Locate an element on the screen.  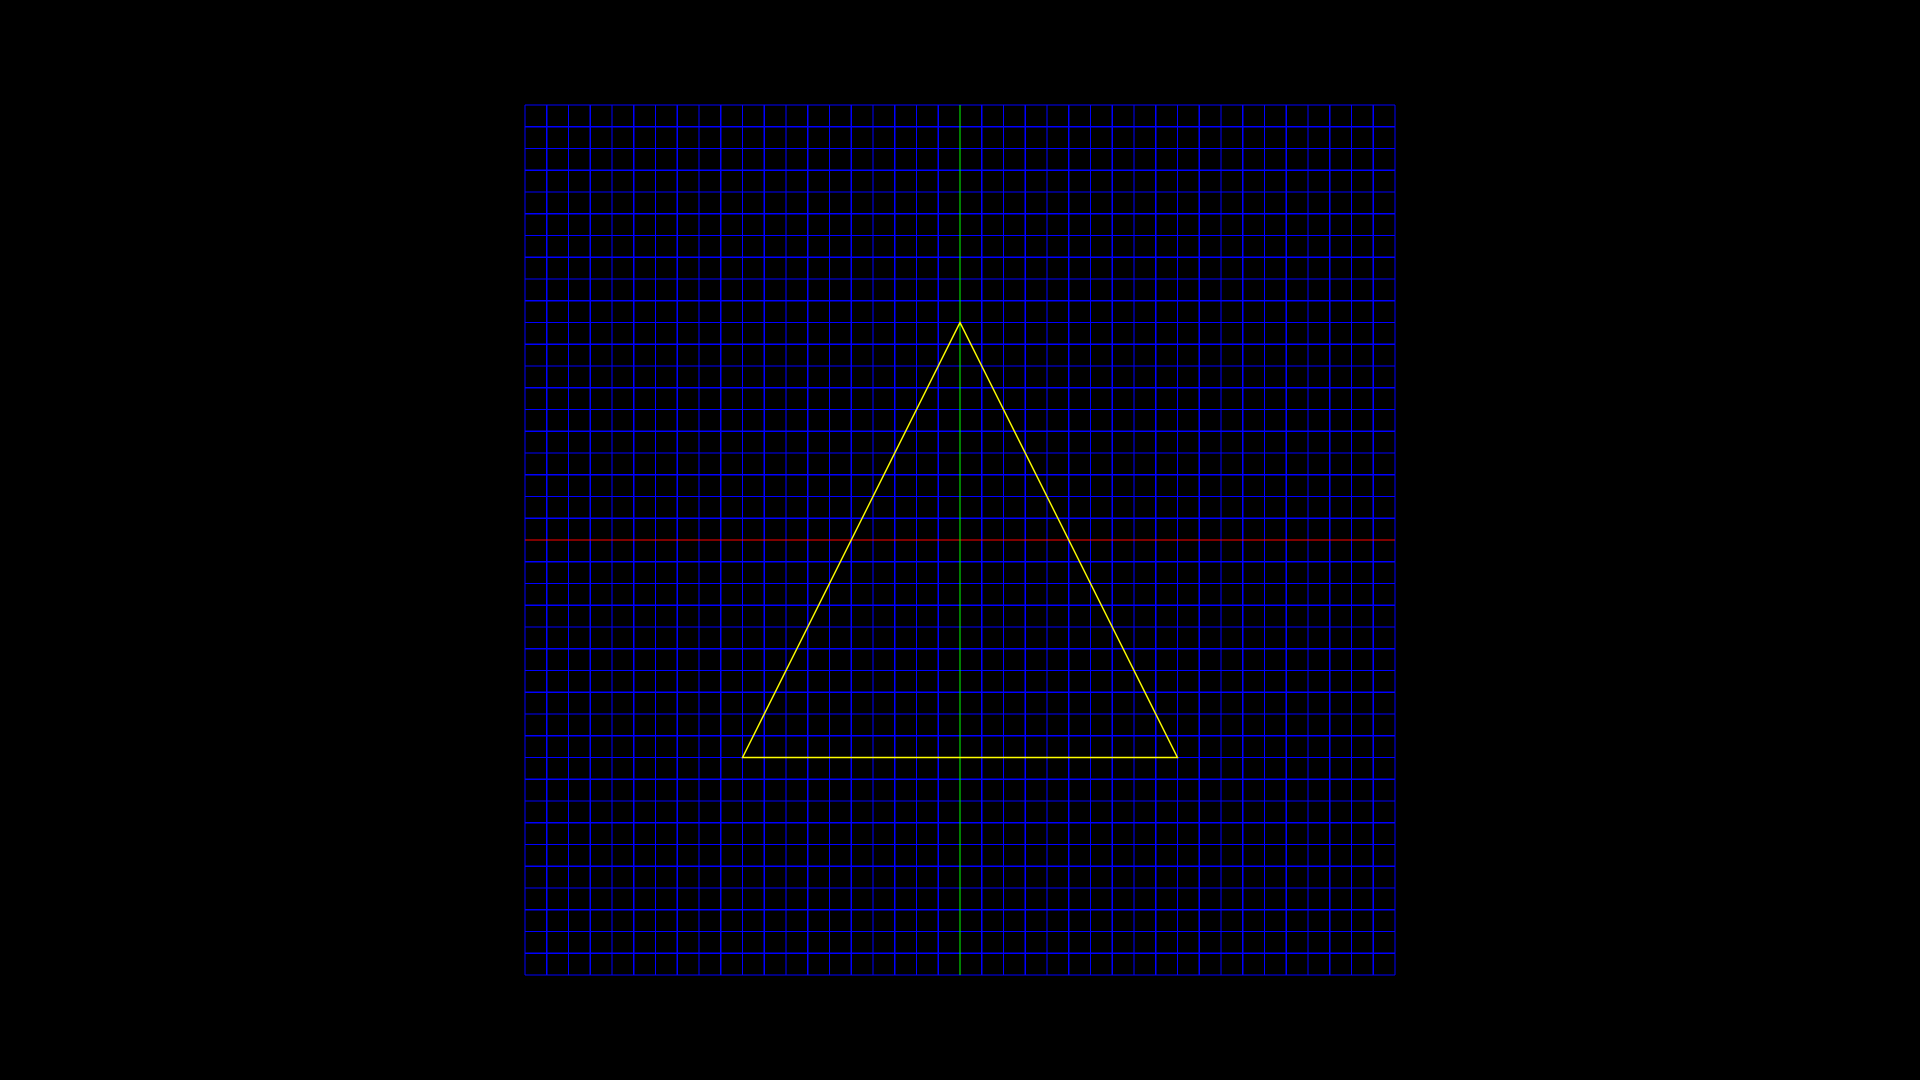
shapes is located at coordinates (960, 539).